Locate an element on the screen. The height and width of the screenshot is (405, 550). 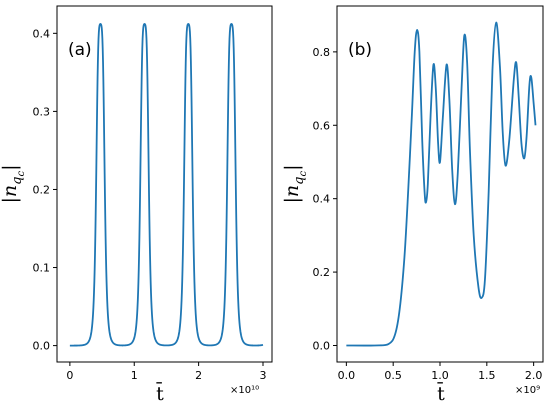
panel-a-x-tick-label: 2 is located at coordinates (198, 375).